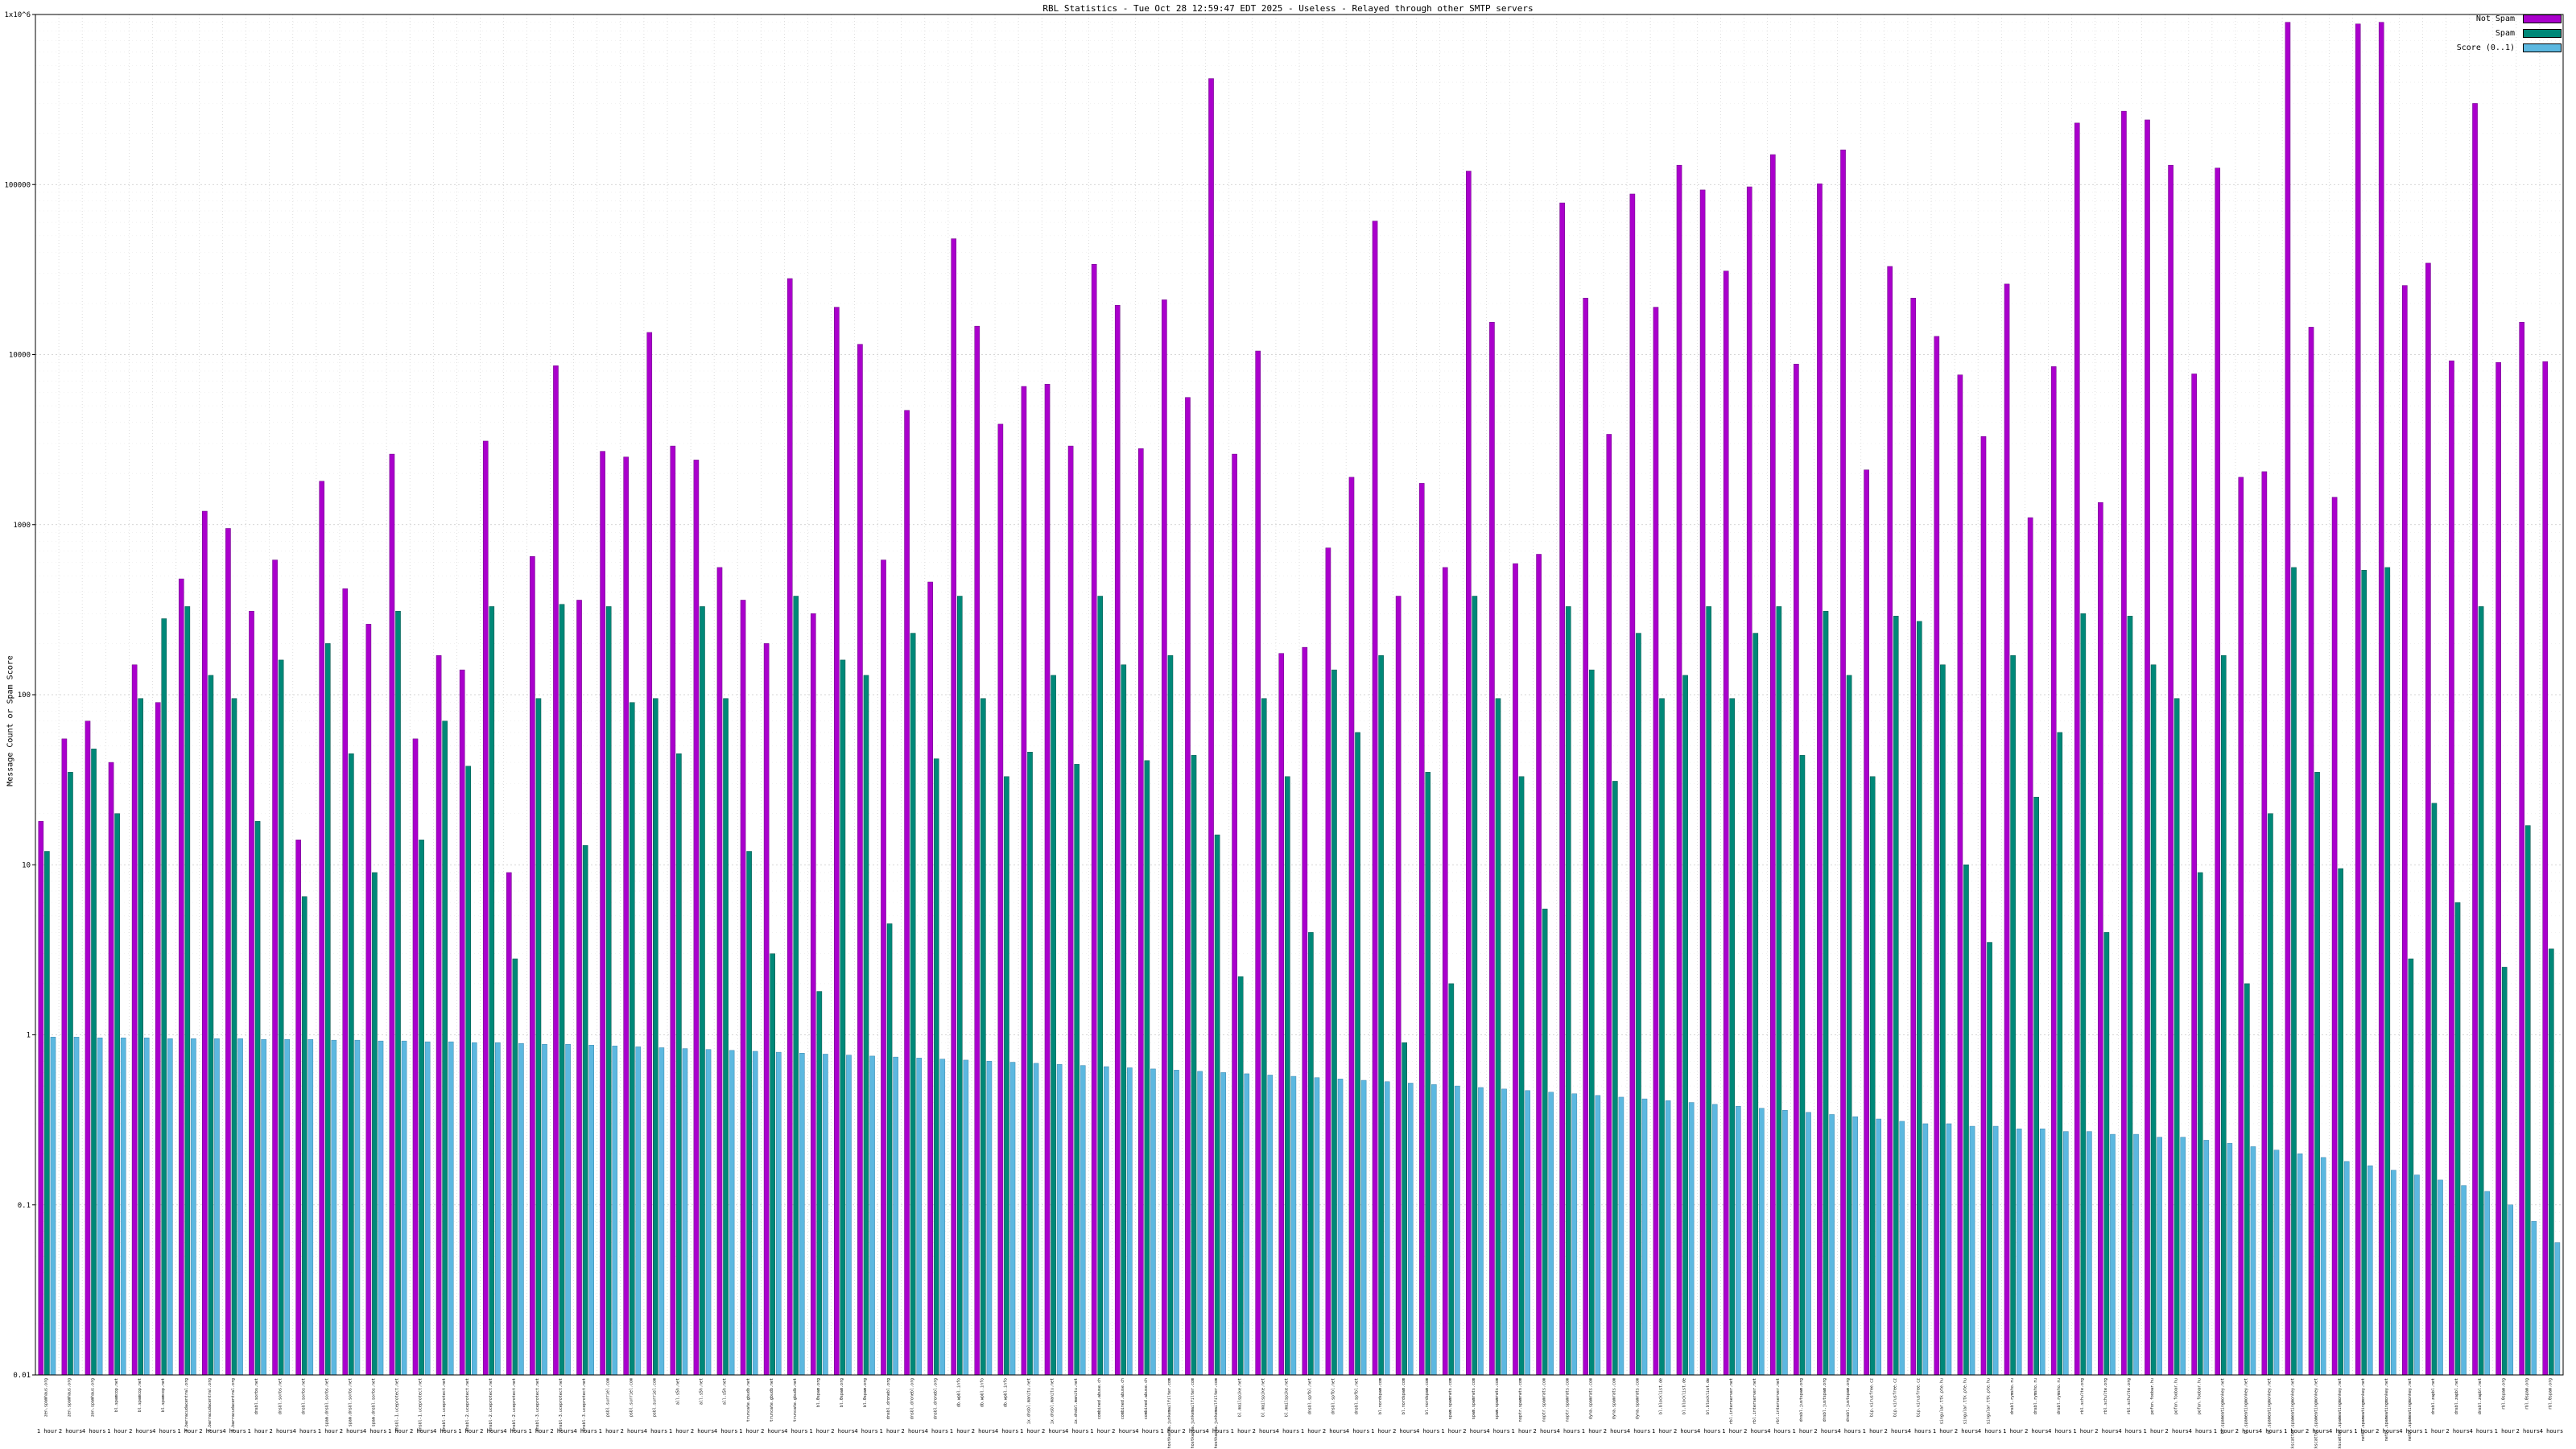 Image resolution: width=2576 pixels, height=1449 pixels. Describe the element at coordinates (2293, 1413) in the screenshot. I see `x-host-label: backscatter.spameatingmonkey.net` at that location.